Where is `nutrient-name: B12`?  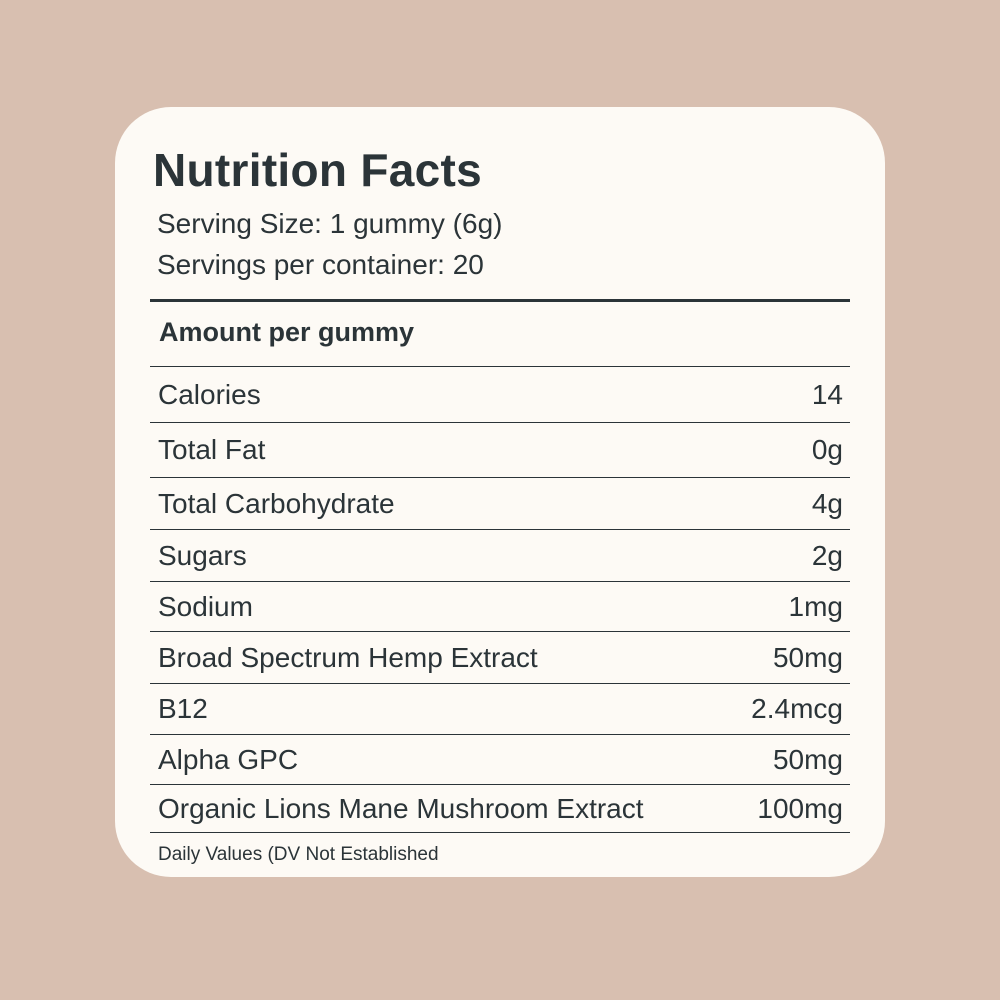 nutrient-name: B12 is located at coordinates (183, 708).